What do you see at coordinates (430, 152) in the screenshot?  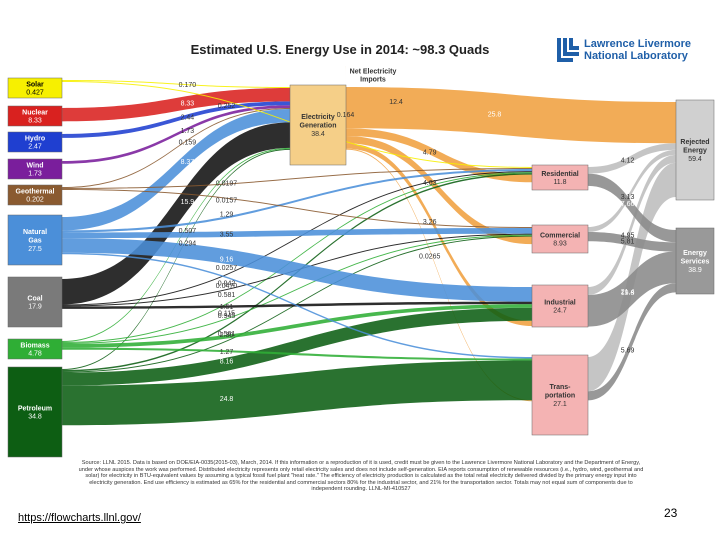 I see `flow-label: 4.79` at bounding box center [430, 152].